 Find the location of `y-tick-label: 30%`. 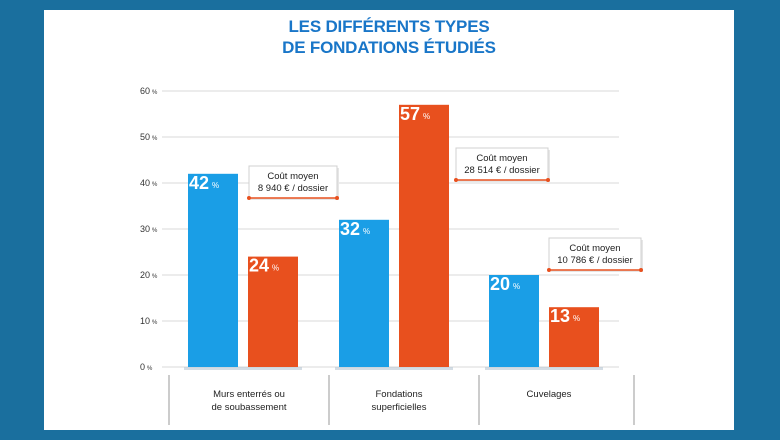

y-tick-label: 30% is located at coordinates (149, 229).